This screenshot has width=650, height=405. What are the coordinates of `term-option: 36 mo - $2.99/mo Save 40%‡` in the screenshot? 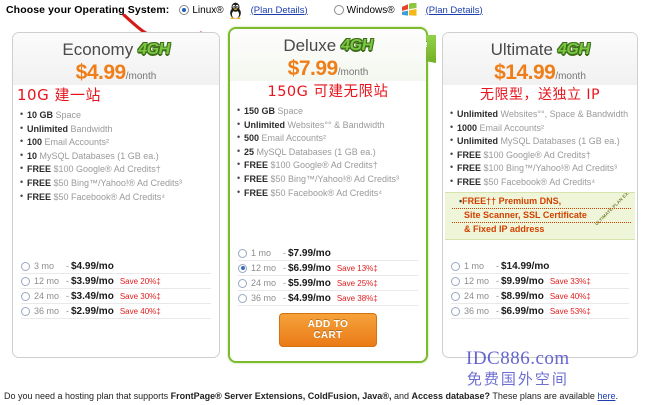 It's located at (116, 311).